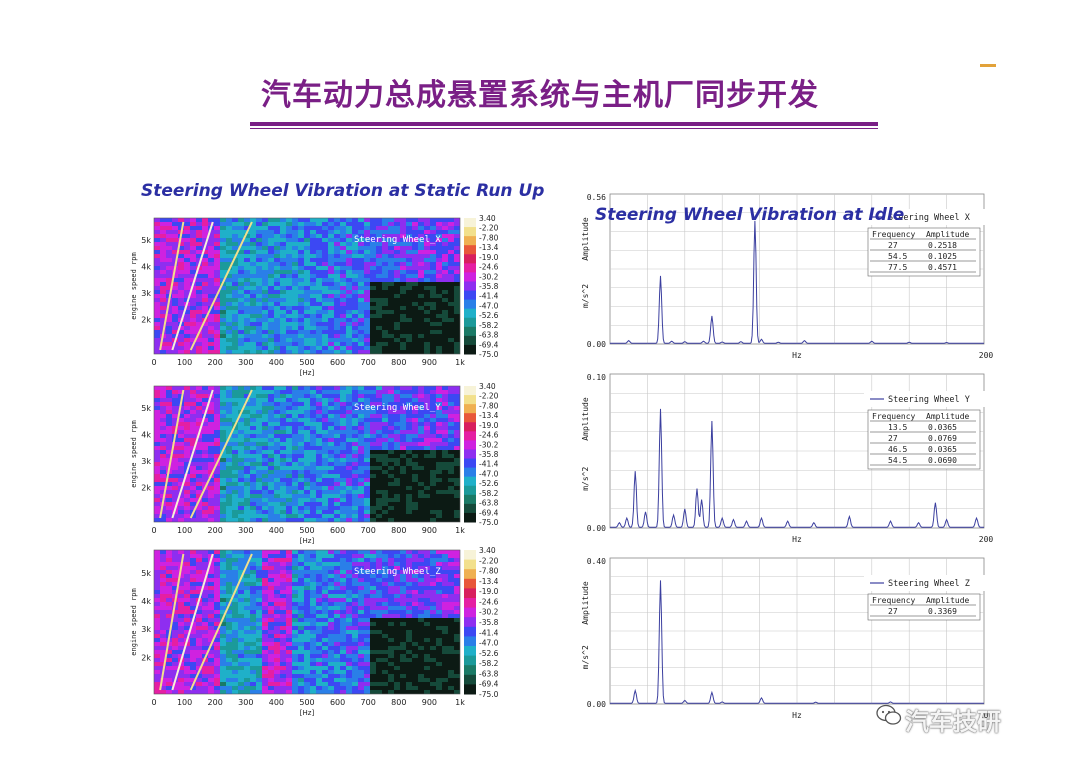 Image resolution: width=1080 pixels, height=763 pixels. What do you see at coordinates (489, 464) in the screenshot?
I see `colorbar-tick: -41.4` at bounding box center [489, 464].